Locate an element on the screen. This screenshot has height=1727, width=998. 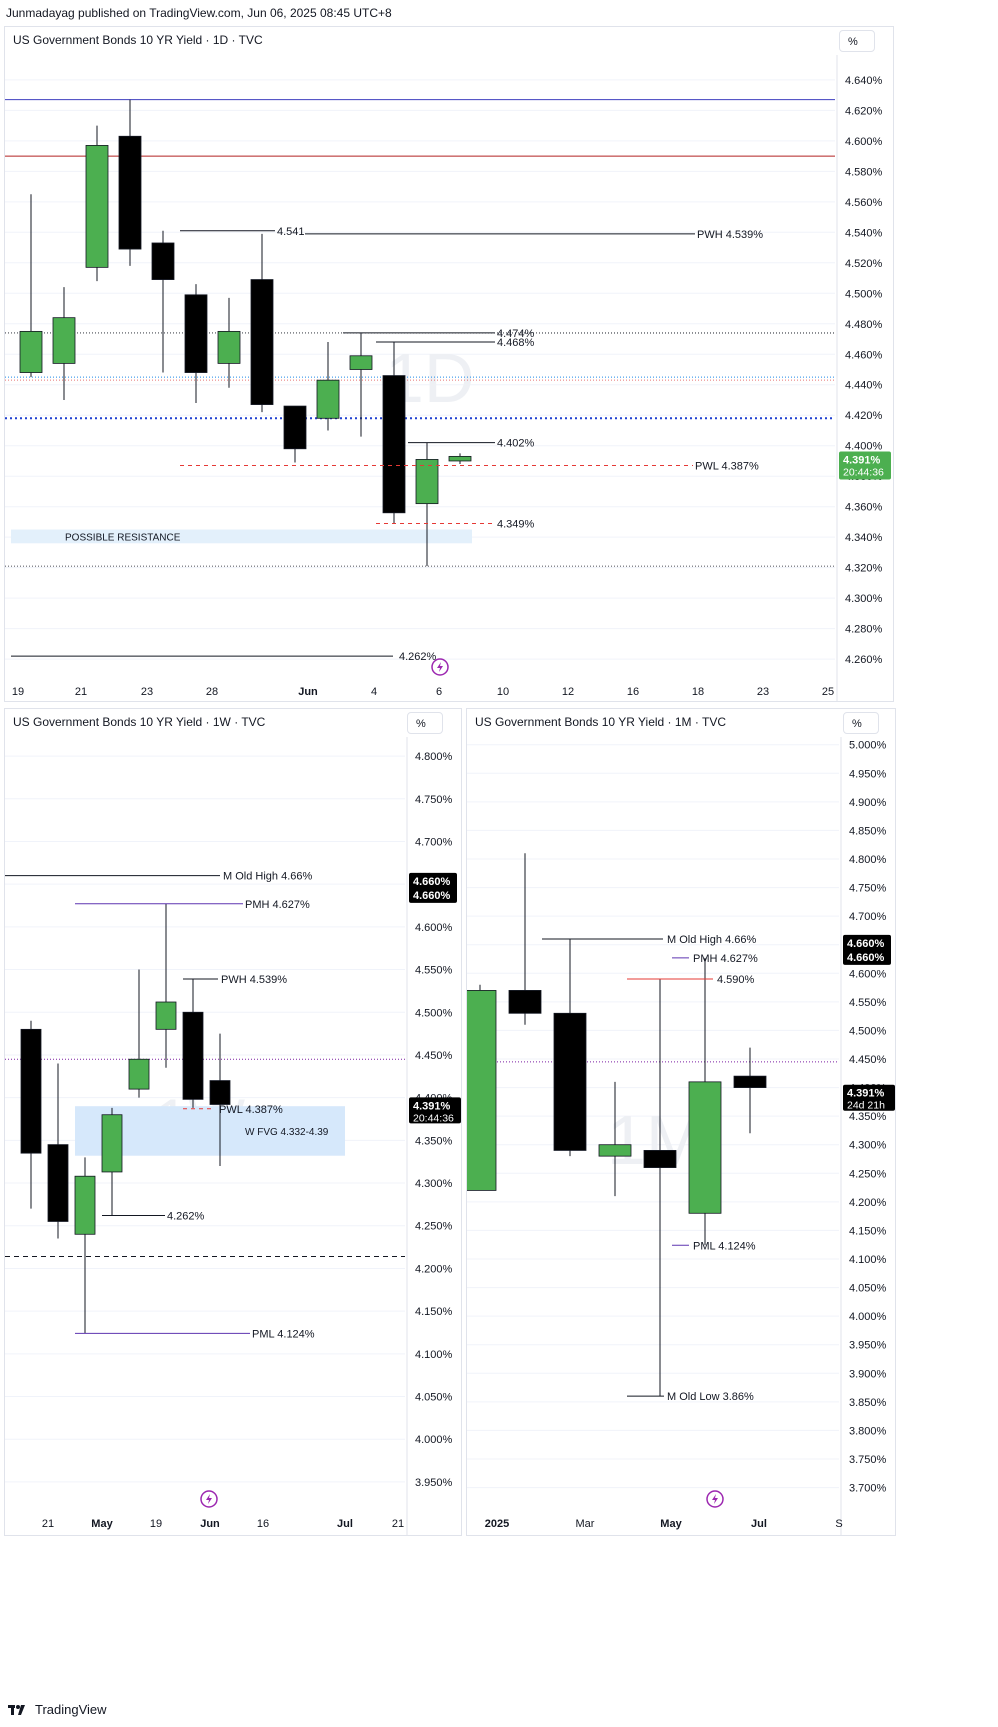
x-tick-label: 4 is located at coordinates (374, 692).